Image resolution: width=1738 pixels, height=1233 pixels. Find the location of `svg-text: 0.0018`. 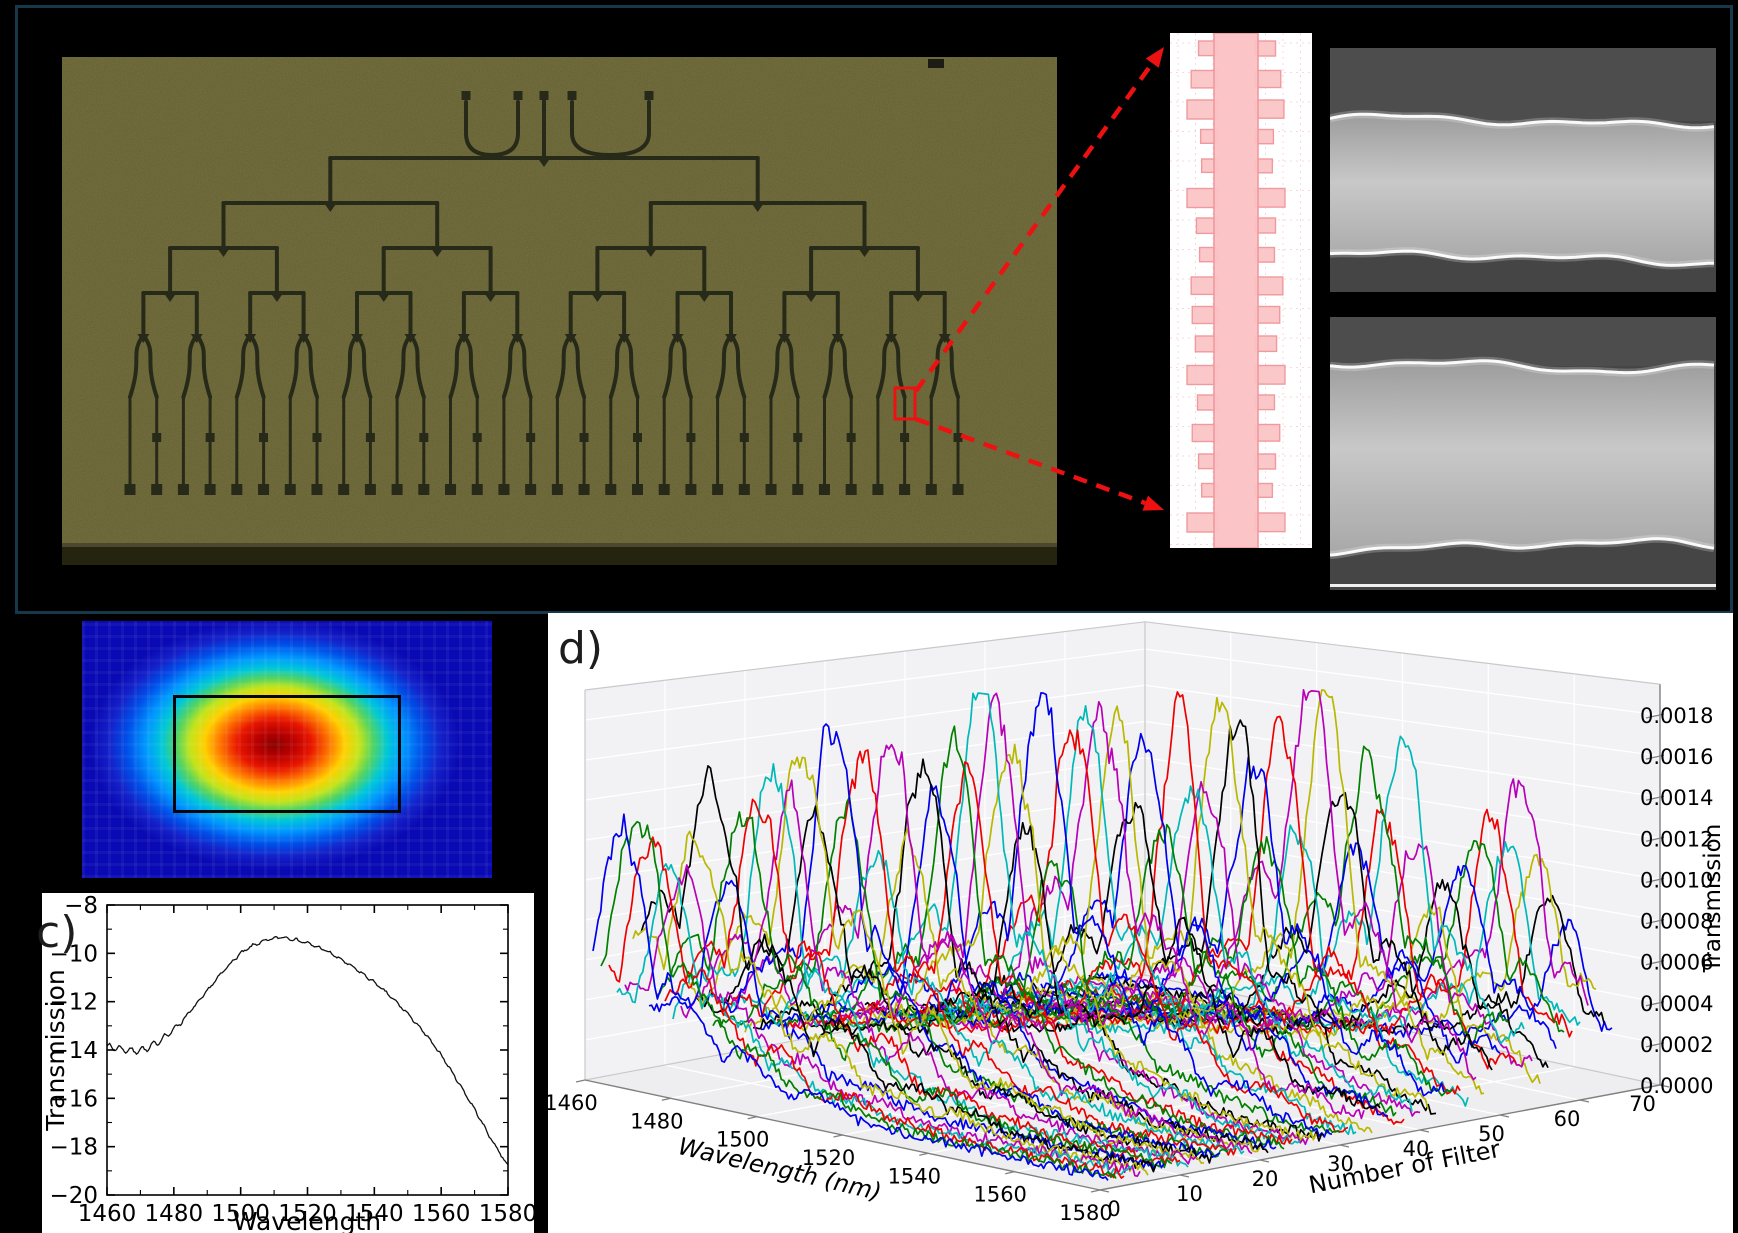

svg-text: 0.0018 is located at coordinates (1676, 716).